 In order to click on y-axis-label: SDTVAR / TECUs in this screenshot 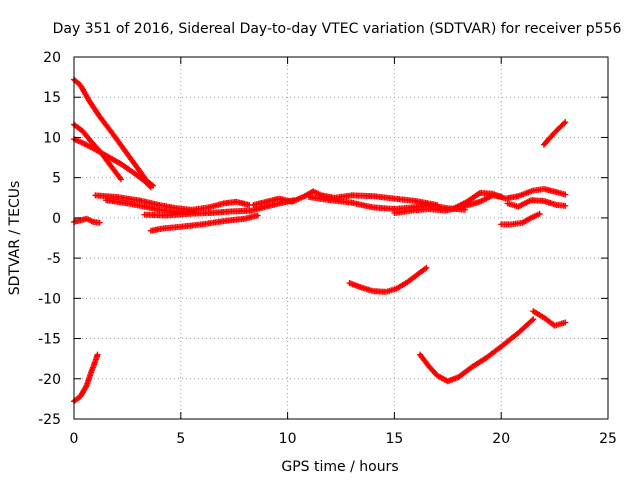, I will do `click(15, 238)`.